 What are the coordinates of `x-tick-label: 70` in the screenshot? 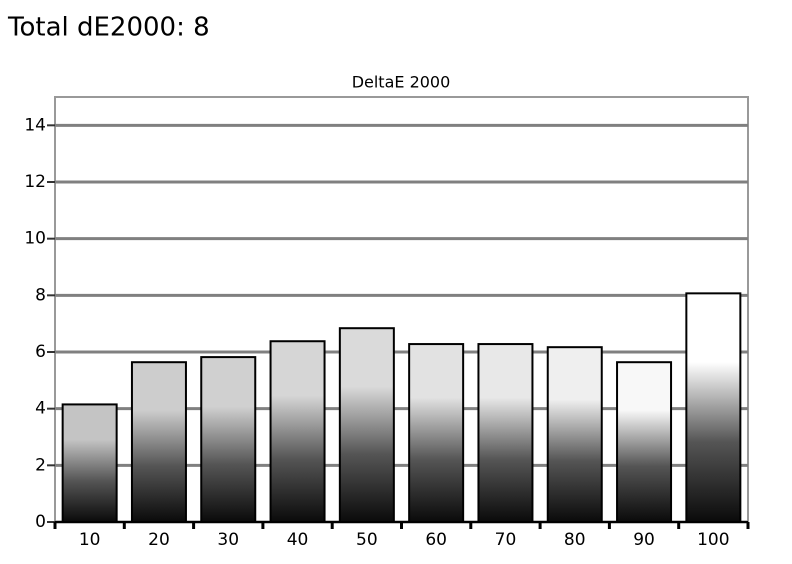 It's located at (506, 540).